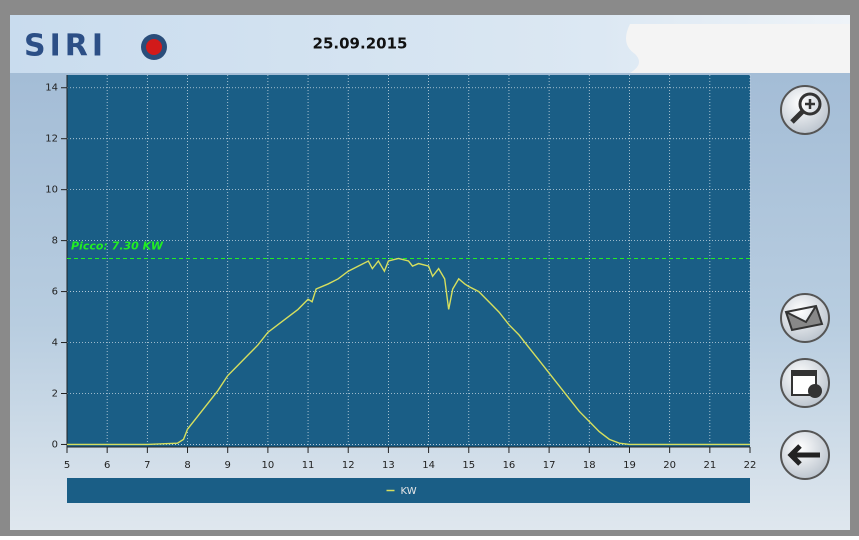 The height and width of the screenshot is (540, 859). What do you see at coordinates (308, 465) in the screenshot?
I see `x-tick-label: 11` at bounding box center [308, 465].